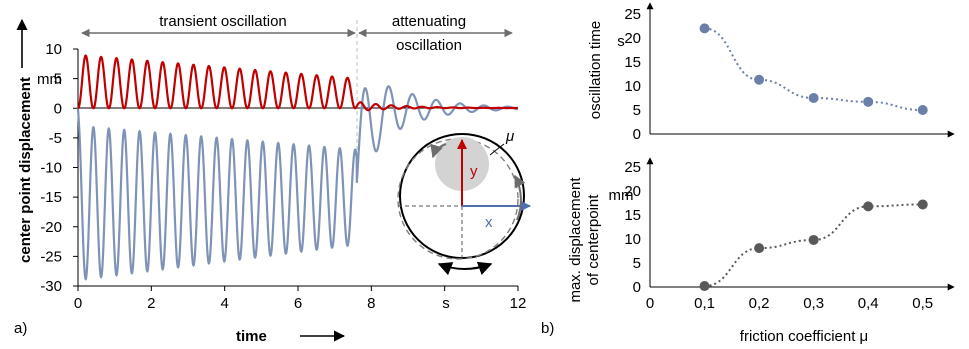 This screenshot has width=969, height=349. What do you see at coordinates (438, 150) in the screenshot?
I see `inset-ball-rotation-arrow` at bounding box center [438, 150].